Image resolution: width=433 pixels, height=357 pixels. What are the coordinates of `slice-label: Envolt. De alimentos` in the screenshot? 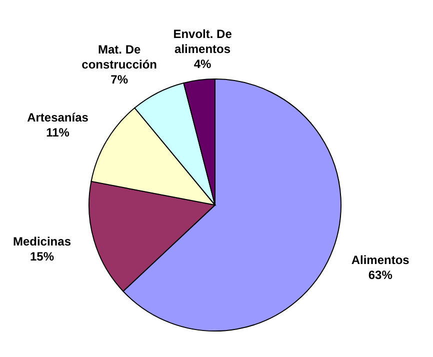 It's located at (202, 41).